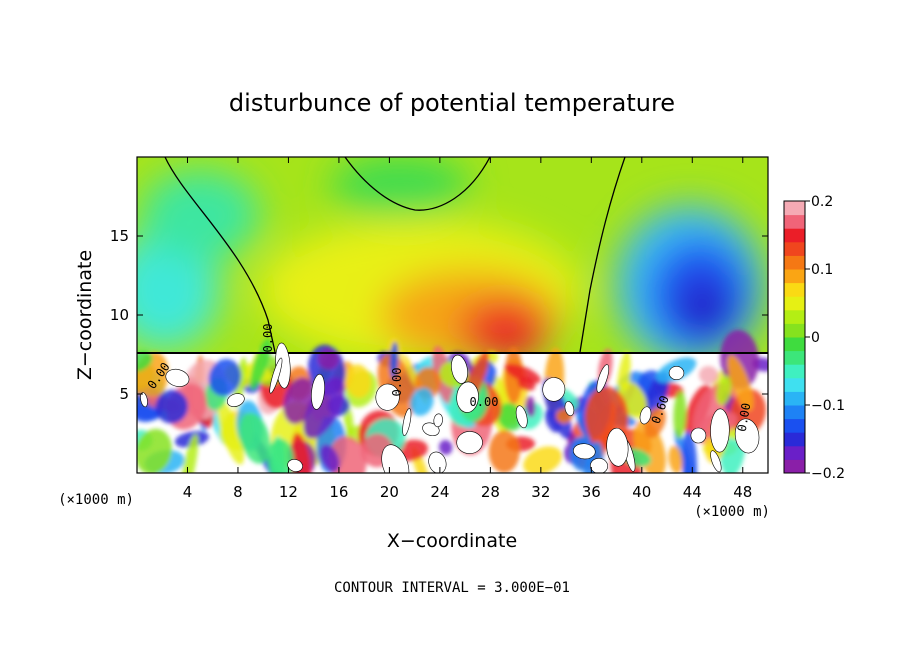 The height and width of the screenshot is (654, 904). Describe the element at coordinates (822, 202) in the screenshot. I see `colorbar-tick-label: 0.2` at that location.